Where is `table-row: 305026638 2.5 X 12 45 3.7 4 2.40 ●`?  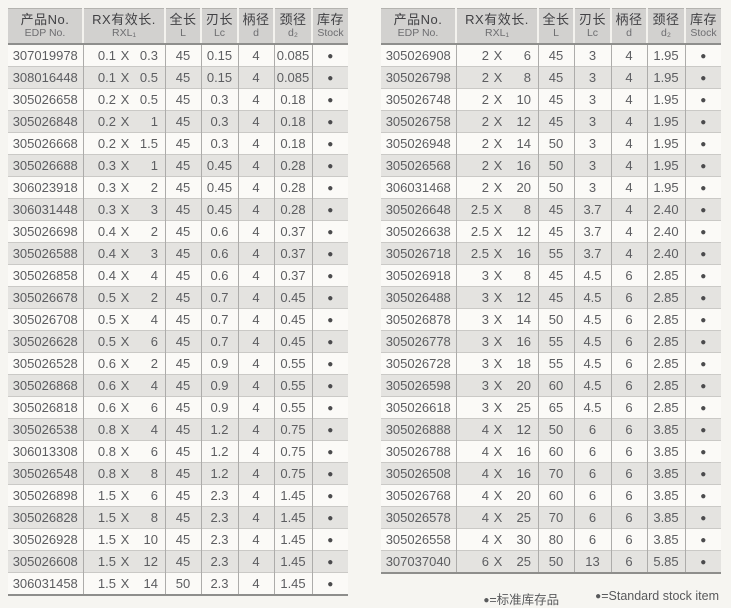
table-row: 305026638 2.5 X 12 45 3.7 4 2.40 ● is located at coordinates (551, 231).